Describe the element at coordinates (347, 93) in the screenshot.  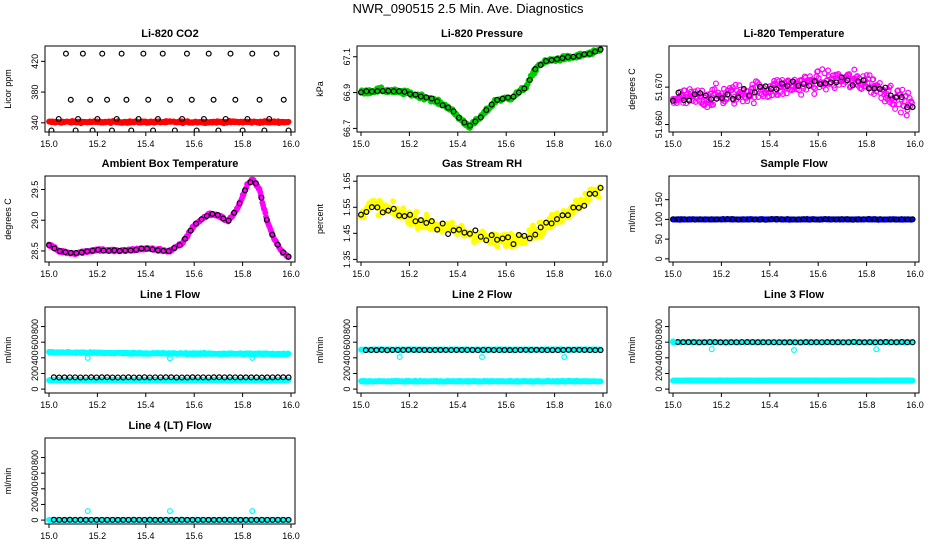
I see `y-tick-label: 66.9` at that location.